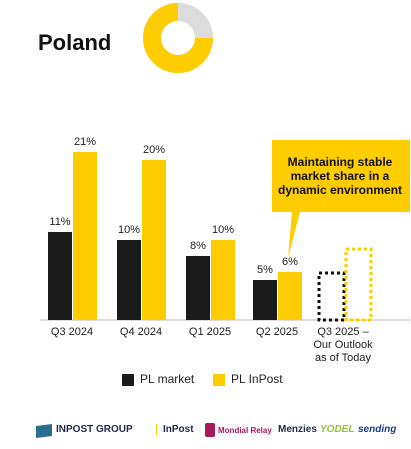 The image size is (411, 449). What do you see at coordinates (198, 246) in the screenshot?
I see `value-label: 8%` at bounding box center [198, 246].